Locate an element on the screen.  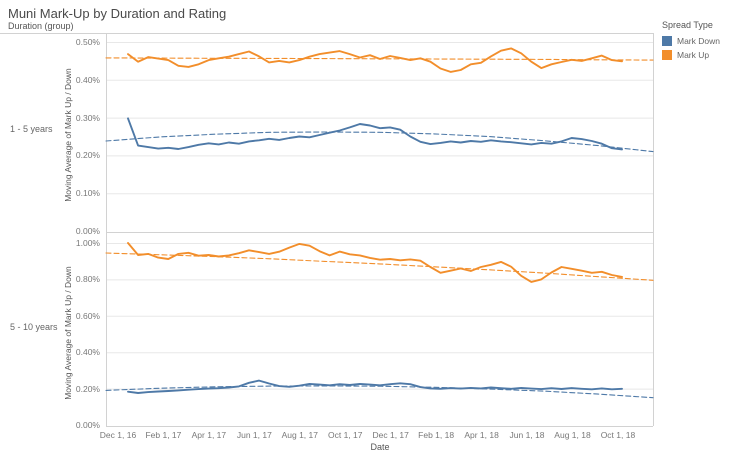
mark-up-swatch-icon is located at coordinates (667, 55).